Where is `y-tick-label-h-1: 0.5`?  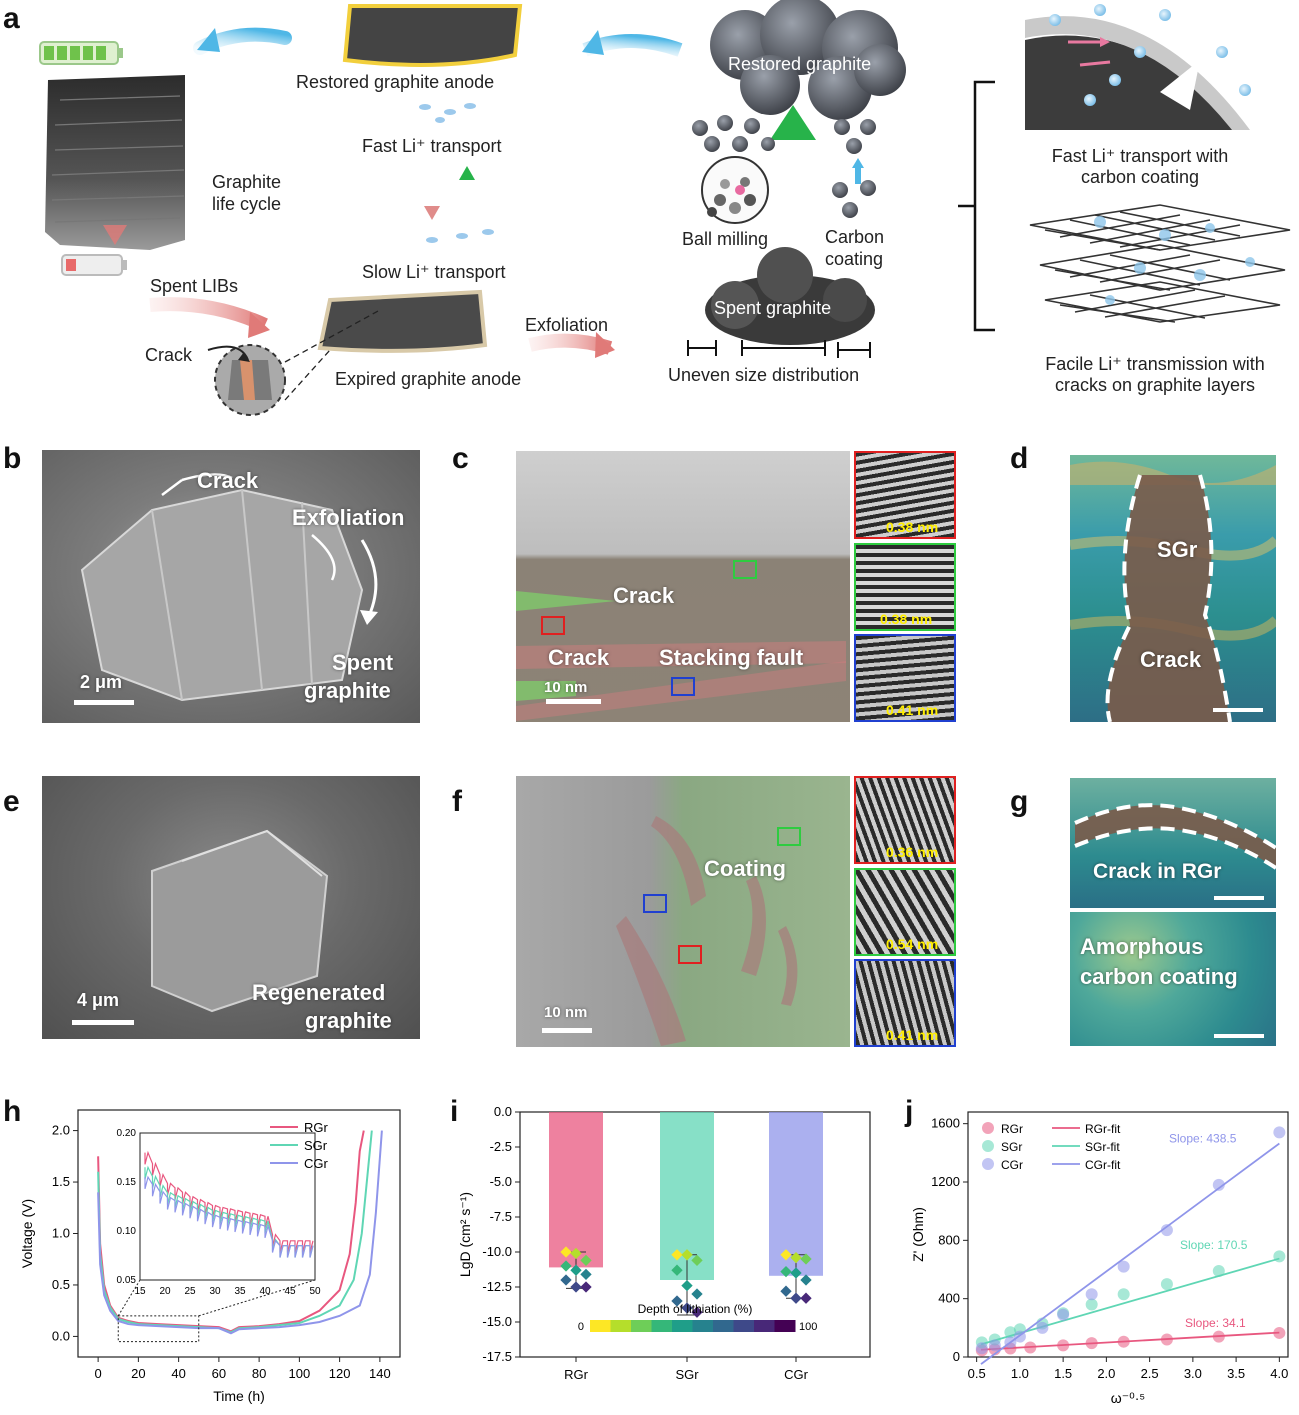 y-tick-label-h-1: 0.5 is located at coordinates (61, 1284).